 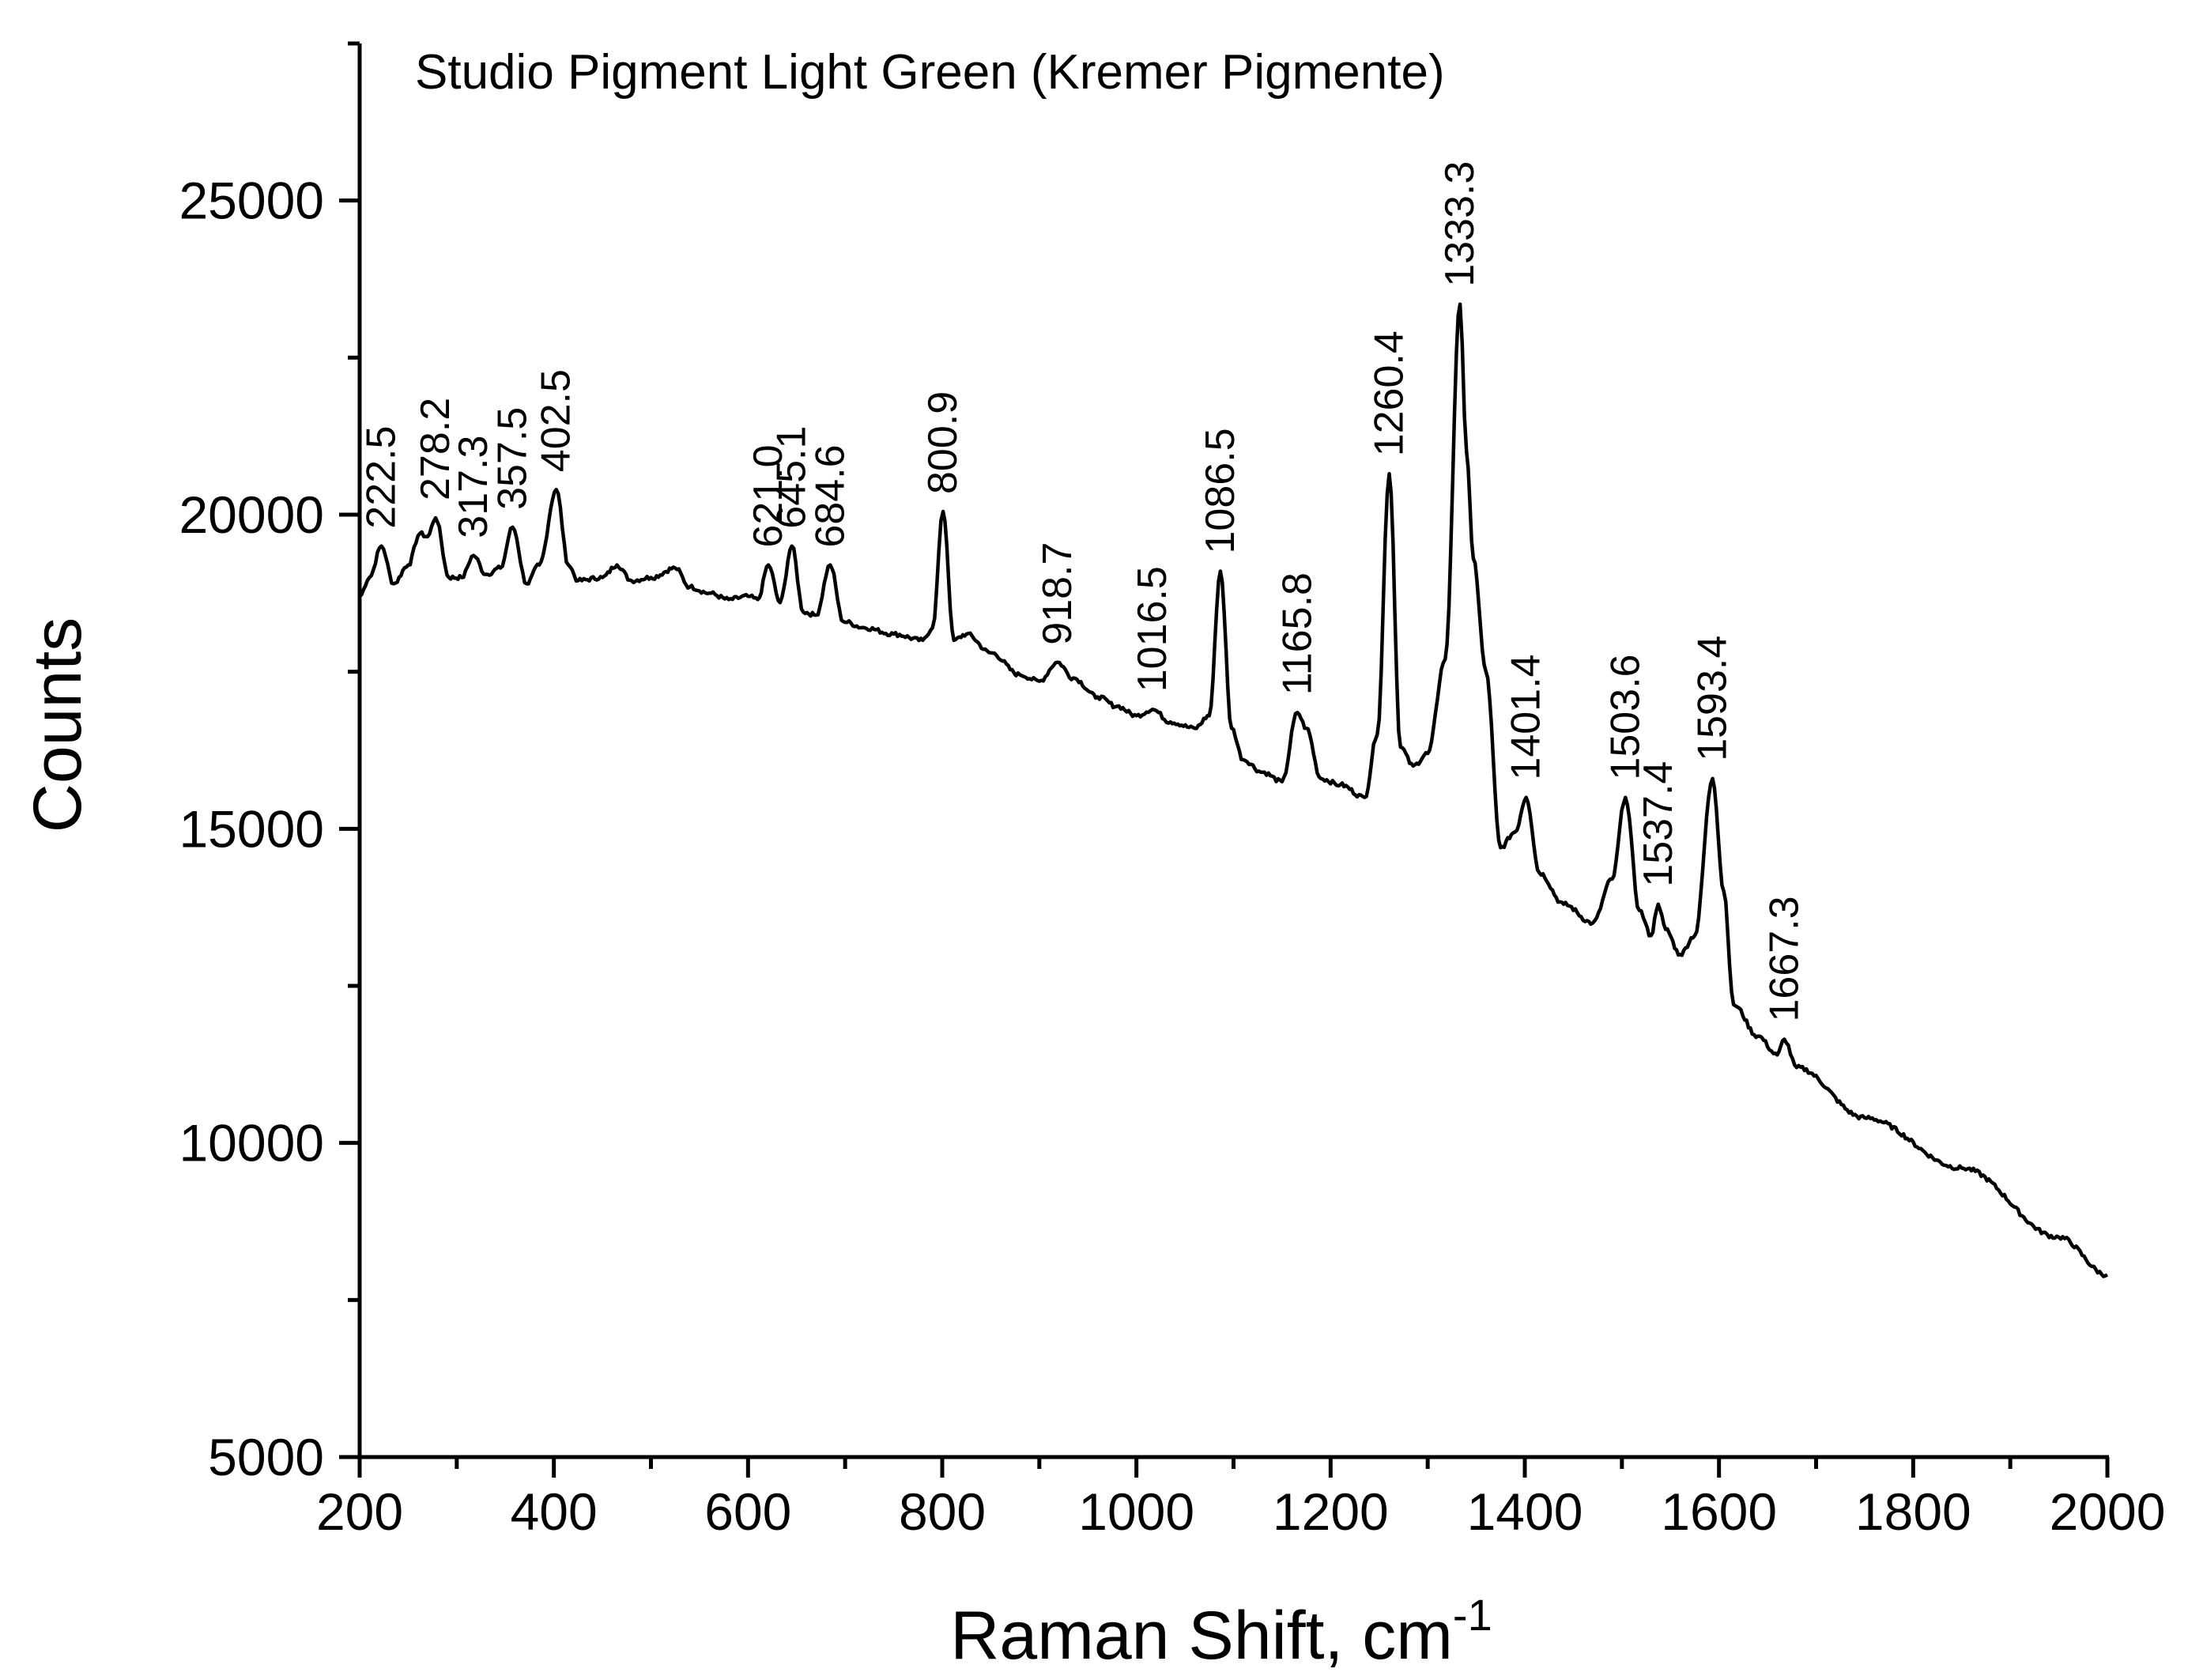 What do you see at coordinates (943, 1511) in the screenshot?
I see `x-tick-label: 800` at bounding box center [943, 1511].